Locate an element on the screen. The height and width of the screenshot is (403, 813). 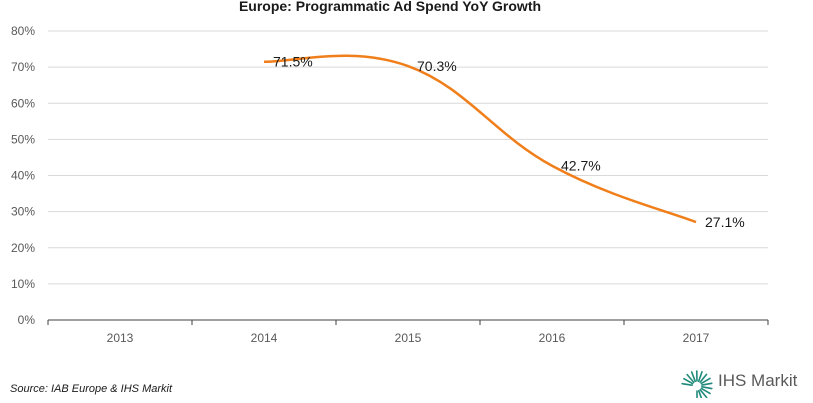
chart-title: Europe: Programmatic Ad Spend YoY Growth is located at coordinates (390, 7).